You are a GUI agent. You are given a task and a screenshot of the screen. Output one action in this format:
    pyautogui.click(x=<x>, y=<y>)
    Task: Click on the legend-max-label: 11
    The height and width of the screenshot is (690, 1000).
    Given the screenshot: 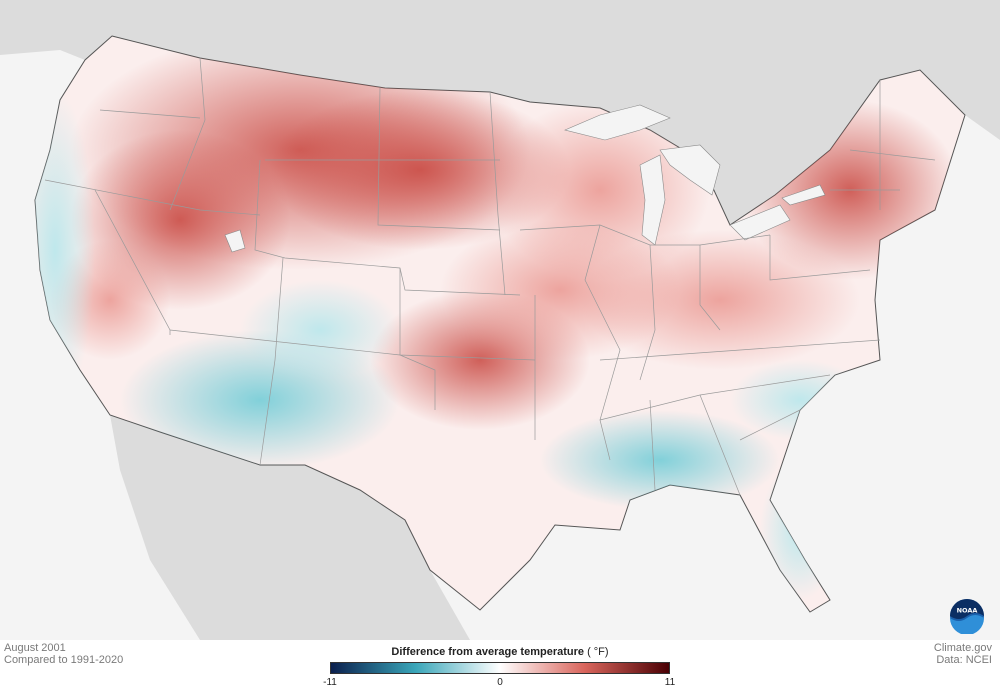 What is the action you would take?
    pyautogui.click(x=670, y=682)
    